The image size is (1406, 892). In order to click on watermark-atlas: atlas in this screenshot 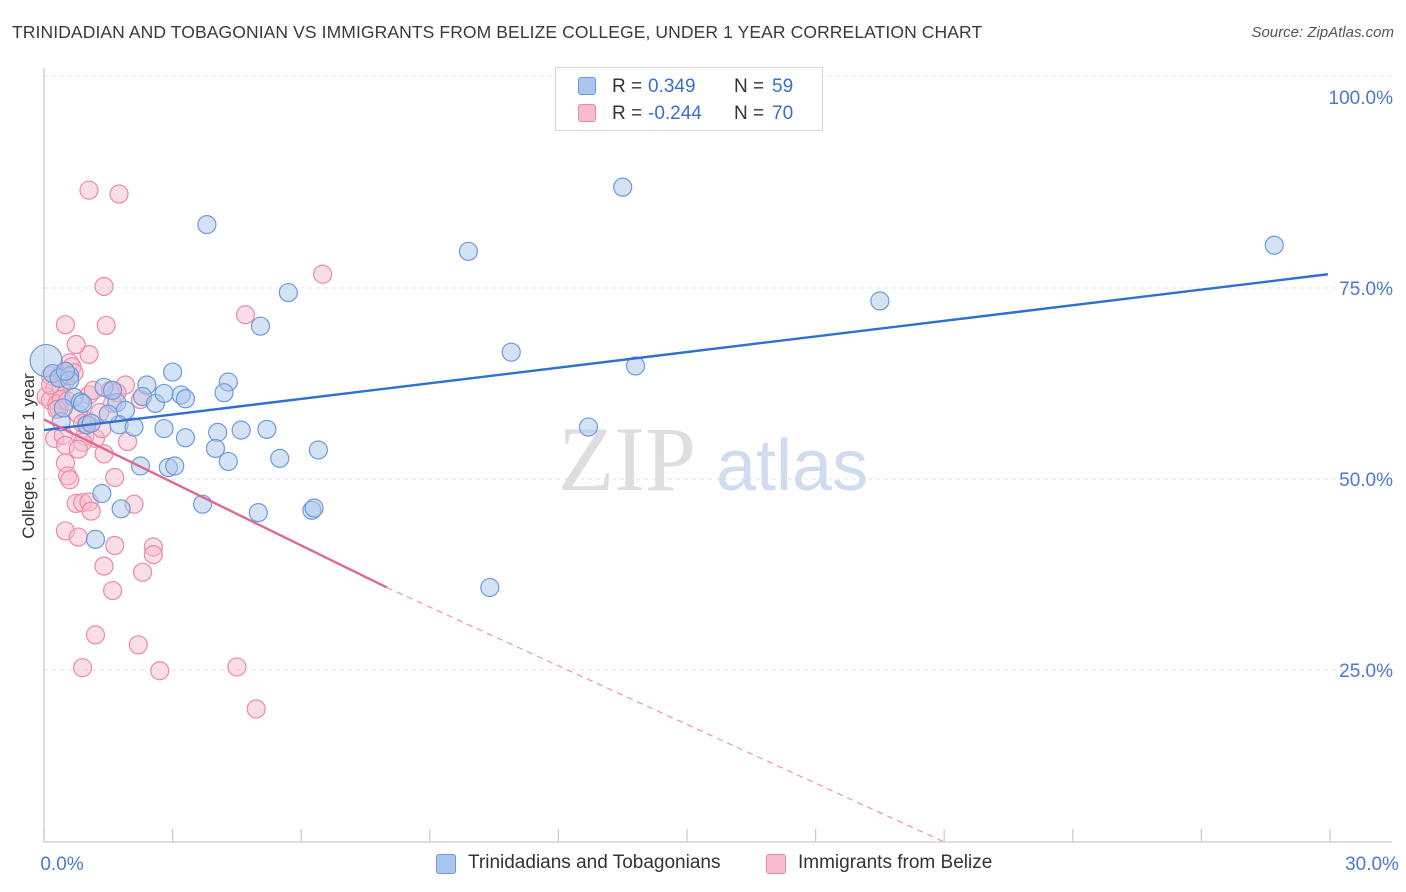, I will do `click(792, 466)`.